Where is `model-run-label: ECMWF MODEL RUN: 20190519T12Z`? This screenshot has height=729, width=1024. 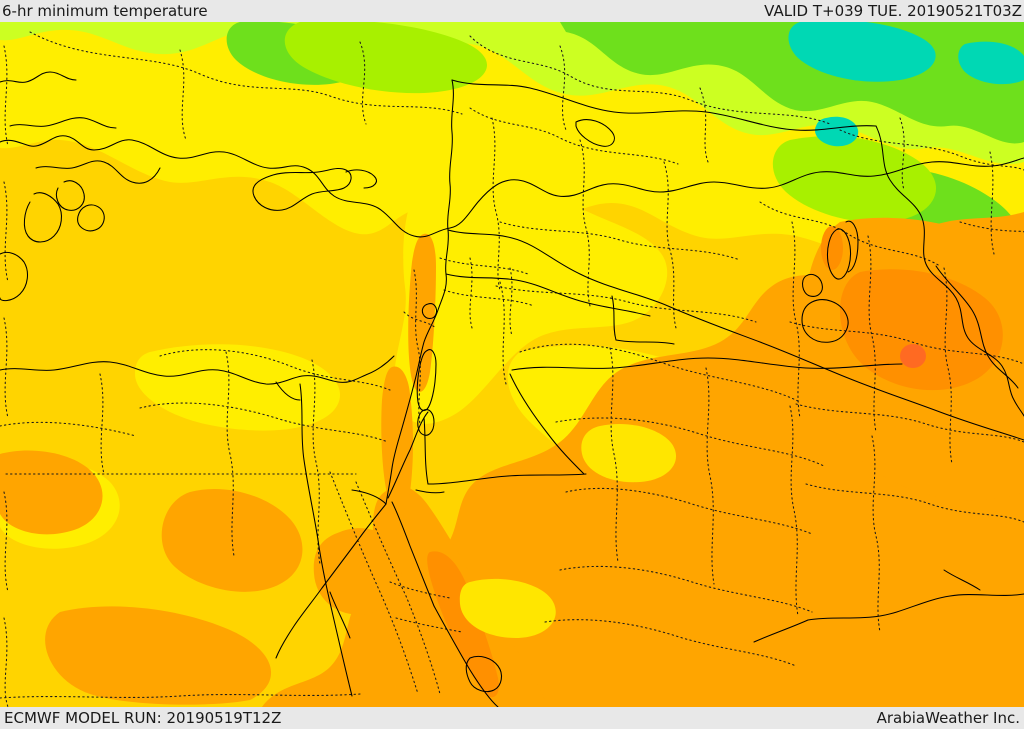
model-run-label: ECMWF MODEL RUN: 20190519T12Z is located at coordinates (143, 718).